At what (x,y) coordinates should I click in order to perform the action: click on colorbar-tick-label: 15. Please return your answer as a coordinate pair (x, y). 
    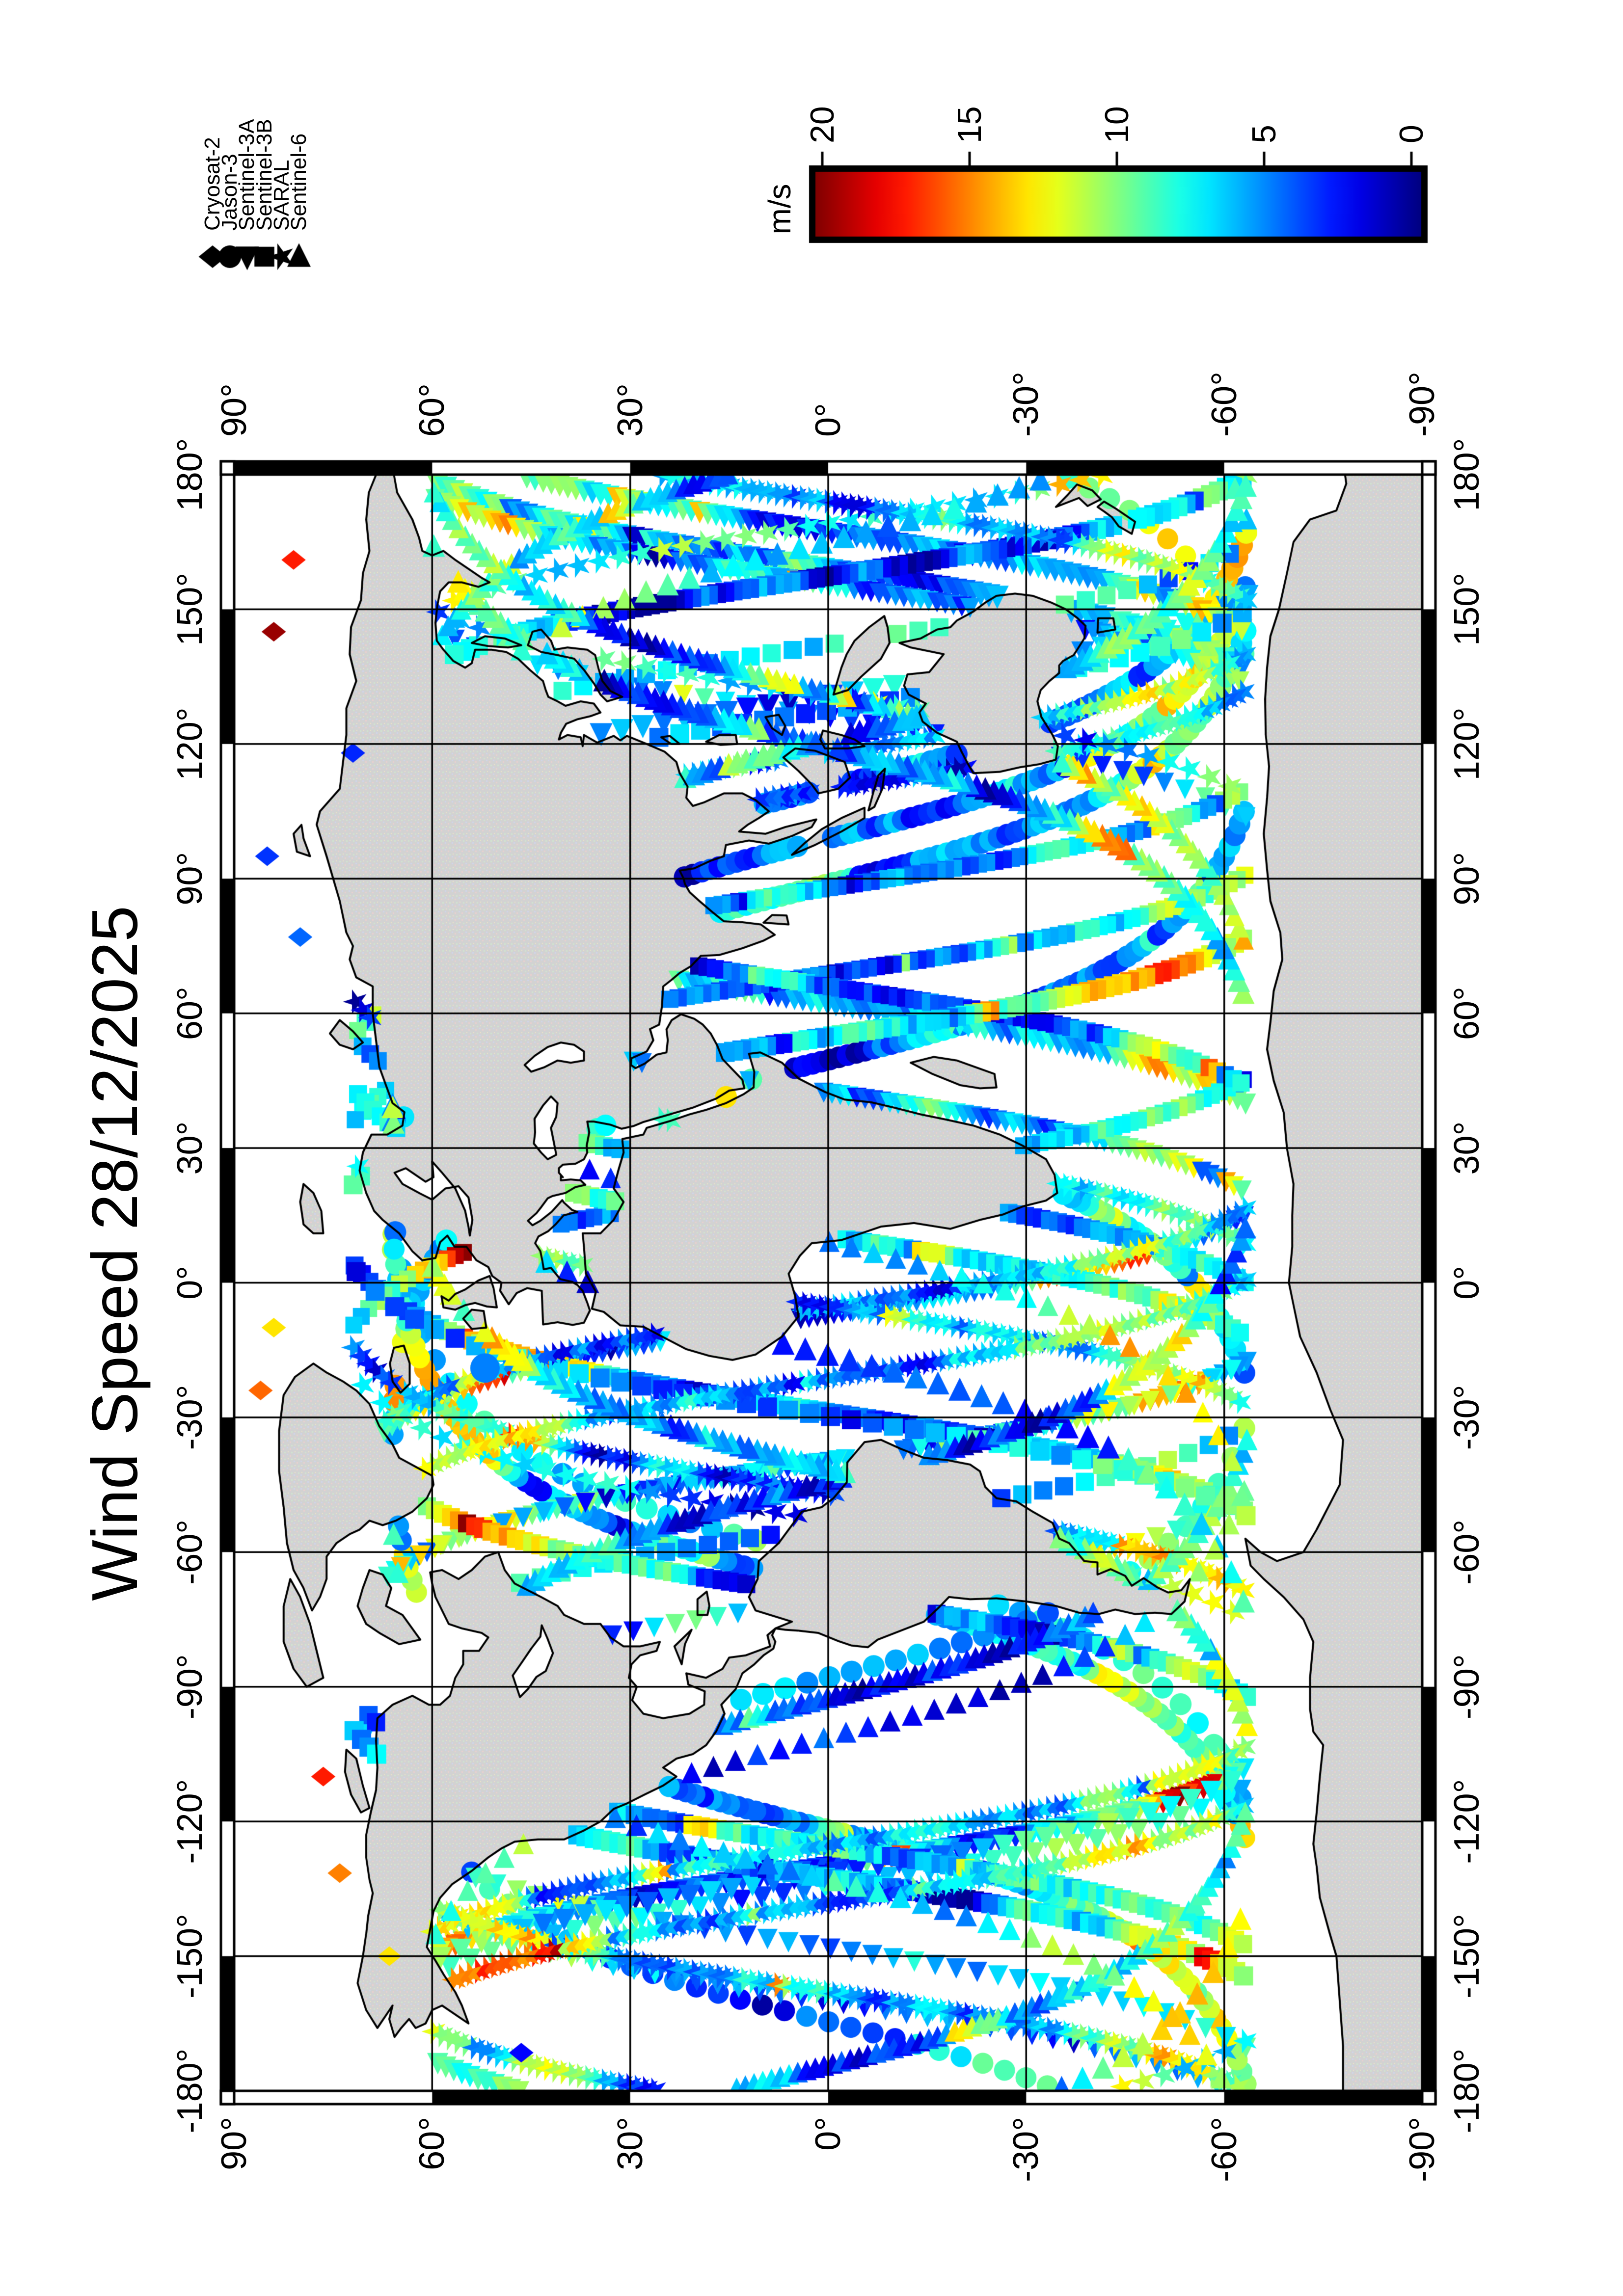
    Looking at the image, I should click on (969, 125).